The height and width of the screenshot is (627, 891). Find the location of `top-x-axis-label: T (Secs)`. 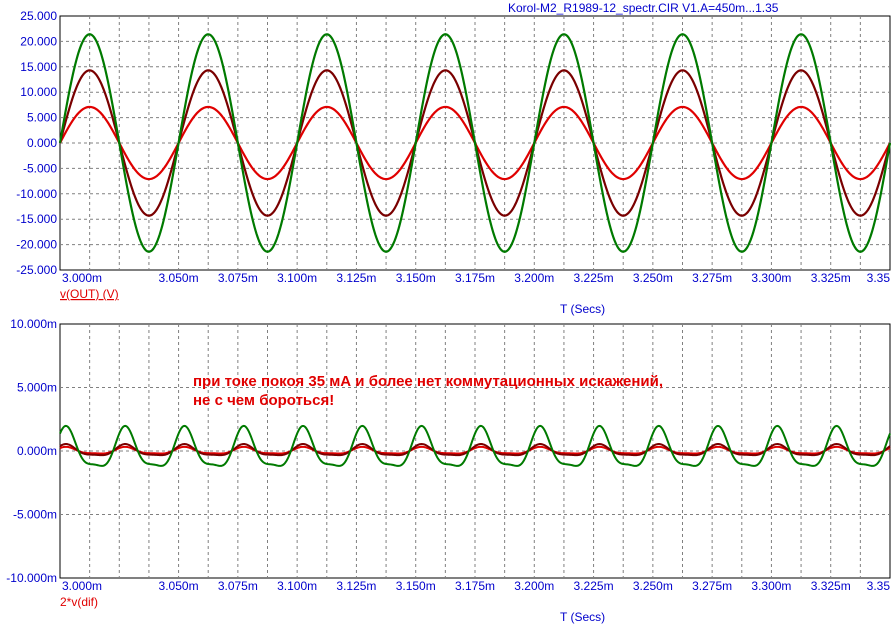

top-x-axis-label: T (Secs) is located at coordinates (582, 309).